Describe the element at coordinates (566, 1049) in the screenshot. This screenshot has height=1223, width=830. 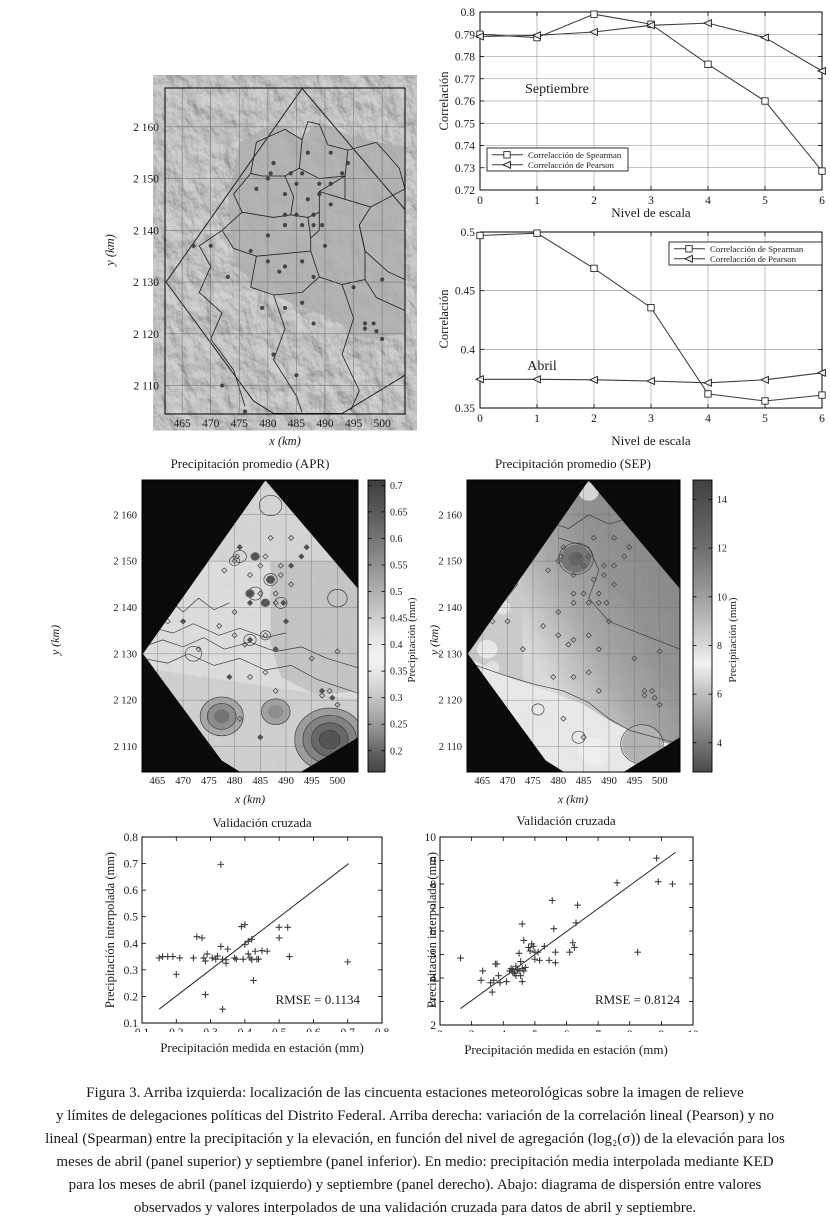
I see `val-sep-xaxis-label: Precipitación medida en estación (mm)` at that location.